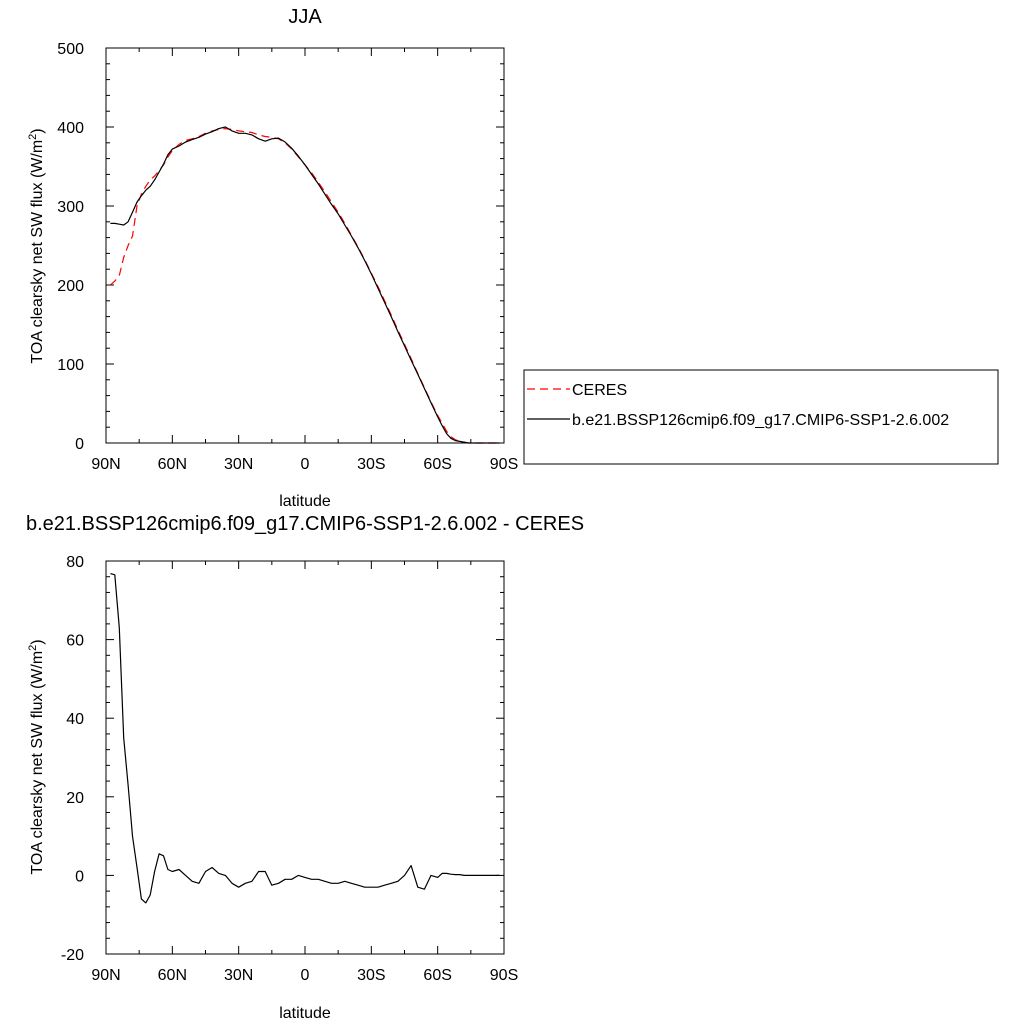 The image size is (1024, 1024). What do you see at coordinates (70, 286) in the screenshot?
I see `y-tick-label: 200` at bounding box center [70, 286].